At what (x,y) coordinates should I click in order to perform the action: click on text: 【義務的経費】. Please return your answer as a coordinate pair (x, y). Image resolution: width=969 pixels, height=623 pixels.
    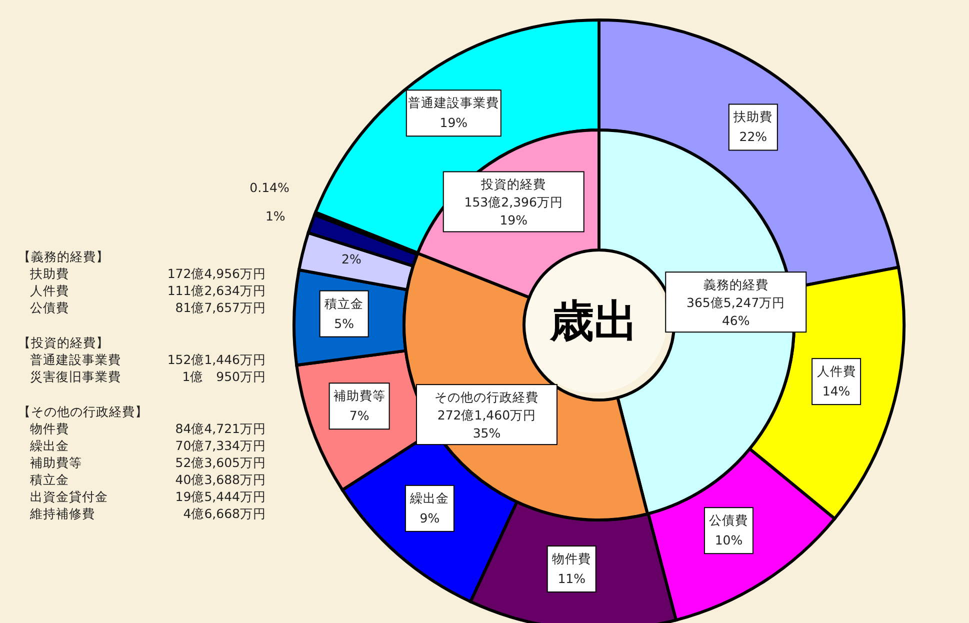
    Looking at the image, I should click on (64, 256).